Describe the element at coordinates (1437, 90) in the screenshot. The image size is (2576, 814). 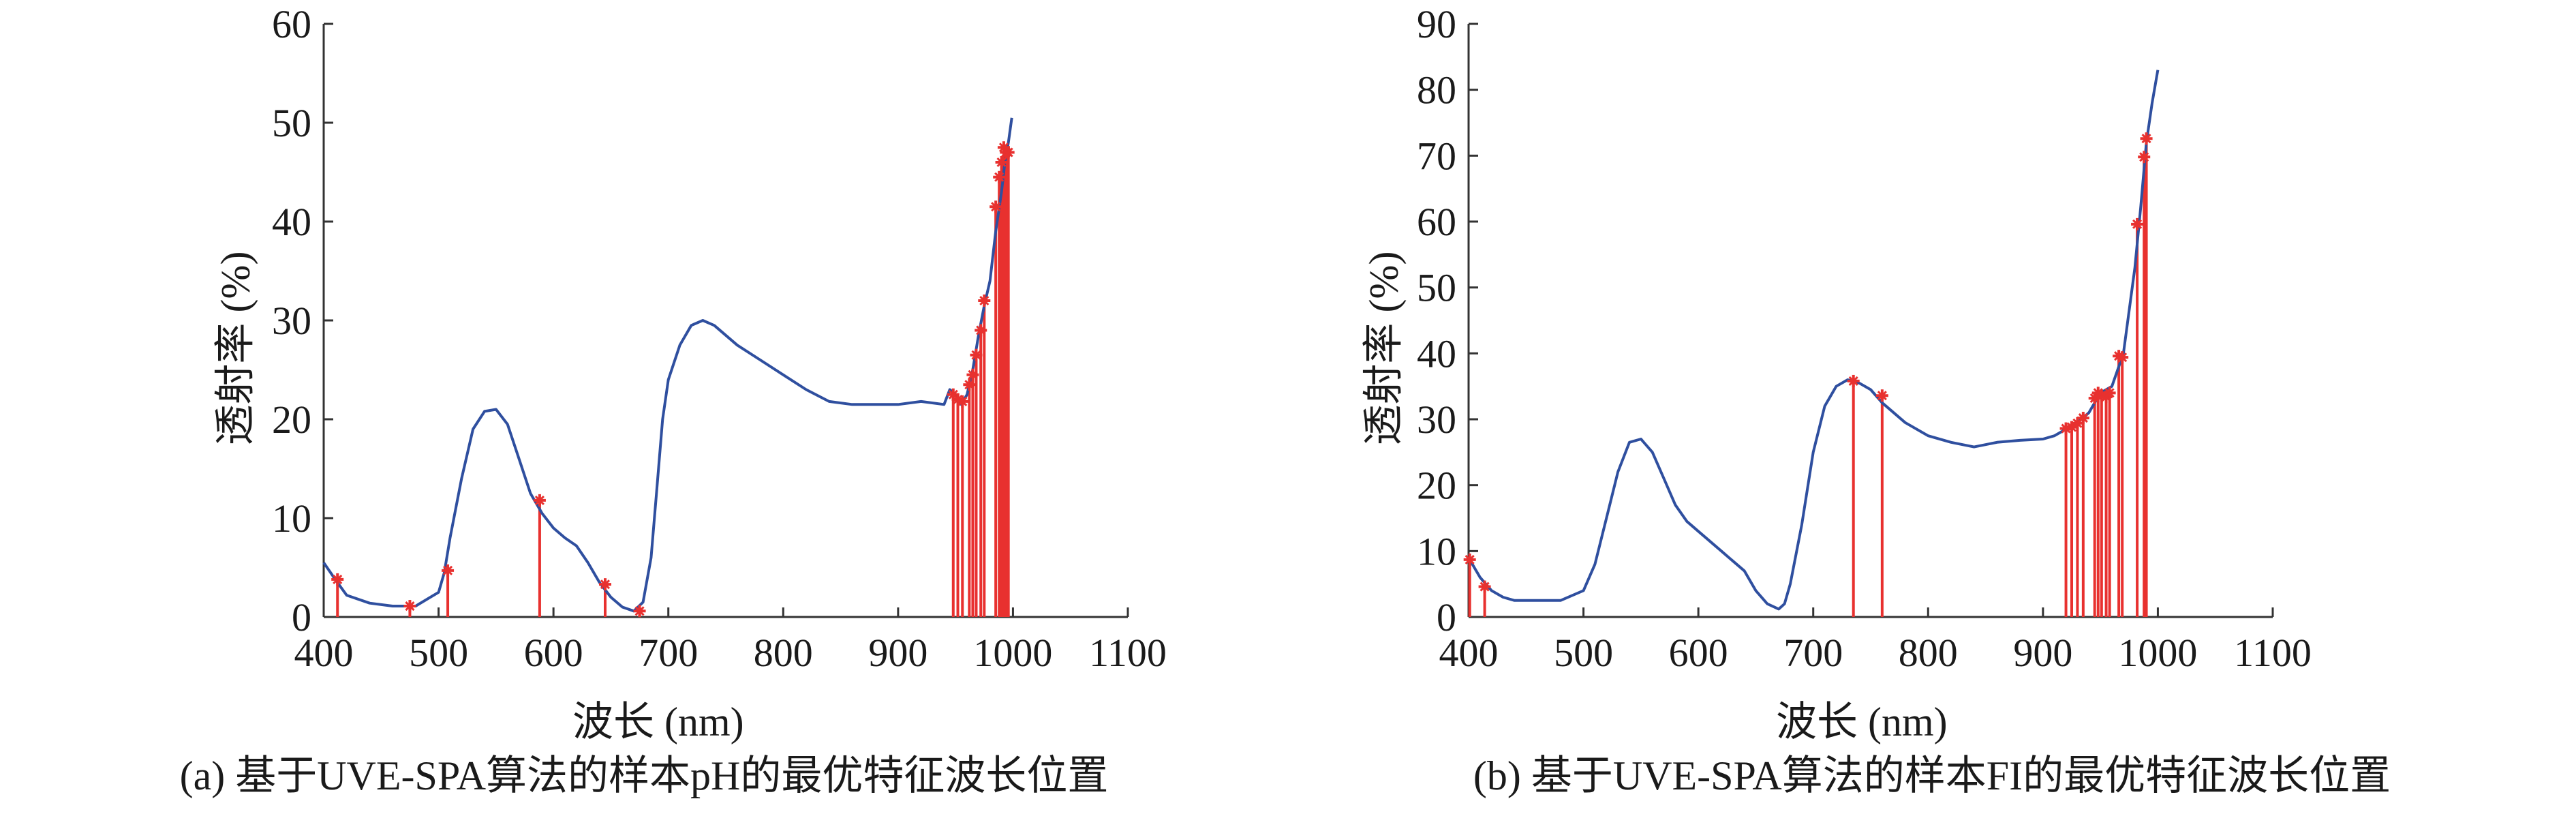
I see `chart-b-y-tick-label: 80` at that location.